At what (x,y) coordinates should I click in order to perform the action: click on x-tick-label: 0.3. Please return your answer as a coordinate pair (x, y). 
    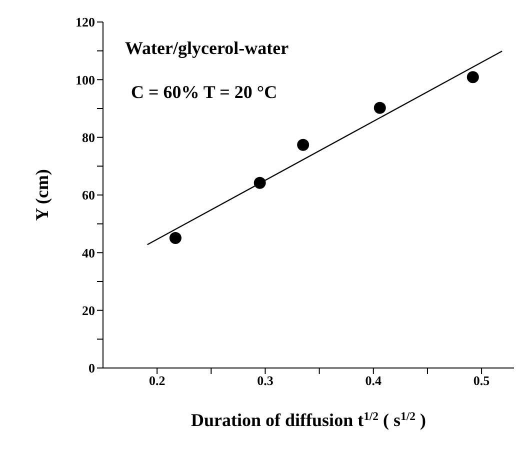
    Looking at the image, I should click on (265, 380).